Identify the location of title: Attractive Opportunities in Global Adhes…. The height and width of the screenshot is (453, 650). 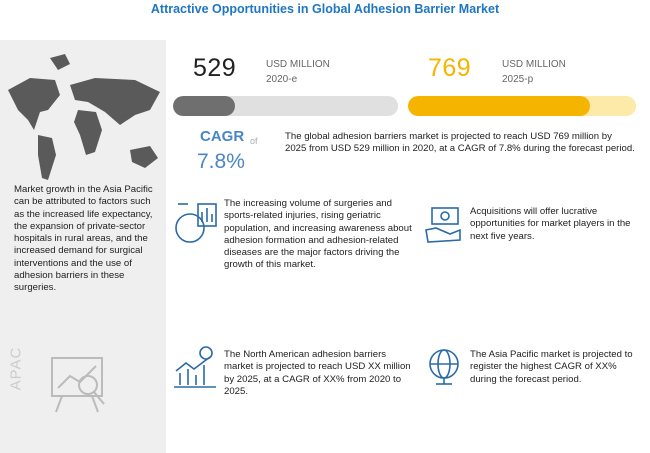
(325, 9).